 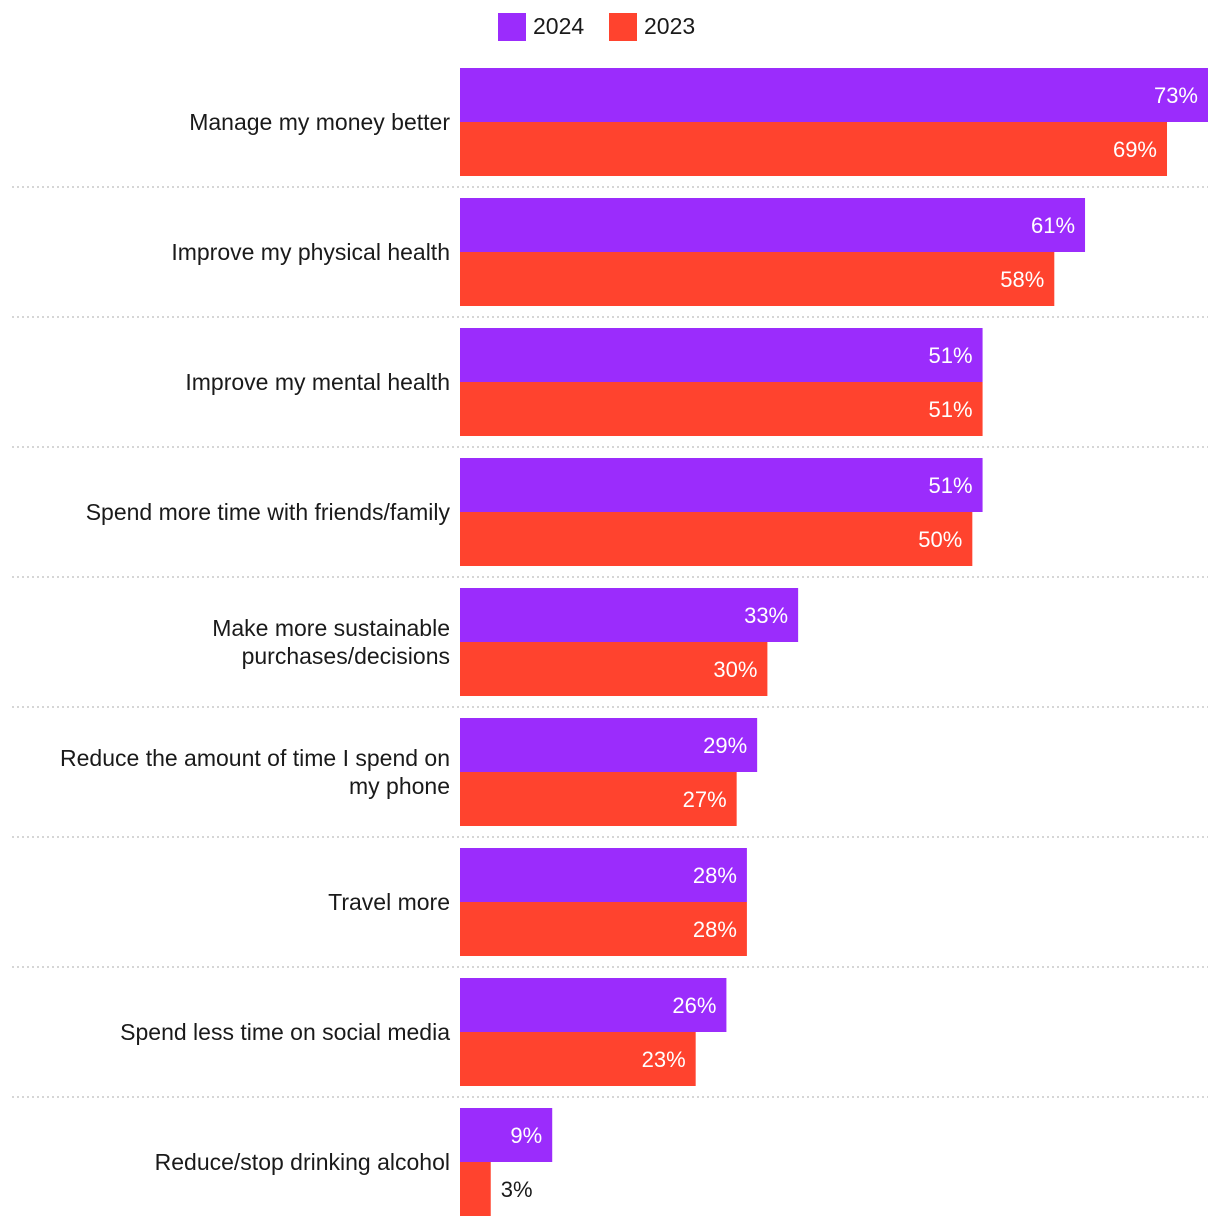 What do you see at coordinates (1022, 279) in the screenshot?
I see `data-label-2023: 58%` at bounding box center [1022, 279].